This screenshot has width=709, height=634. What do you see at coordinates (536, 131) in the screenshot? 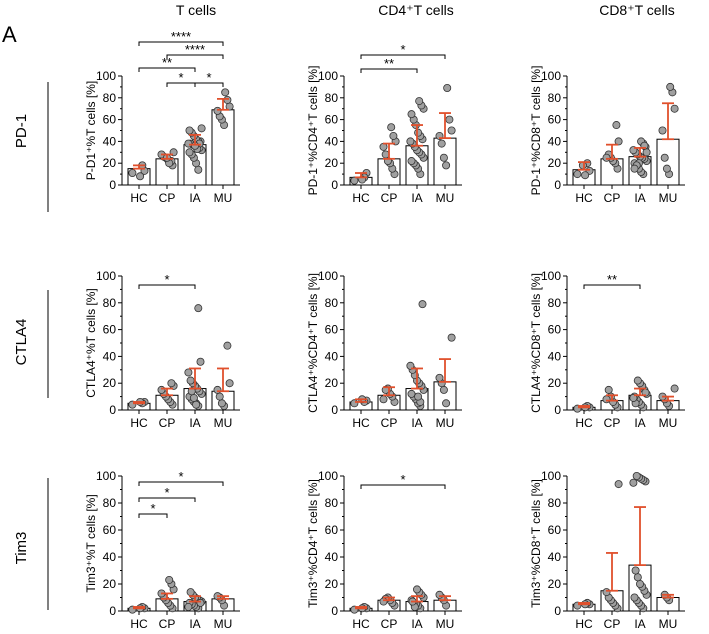
I see `y-axis-label: PD-1⁺%CD8⁺T cells [%]` at bounding box center [536, 131].